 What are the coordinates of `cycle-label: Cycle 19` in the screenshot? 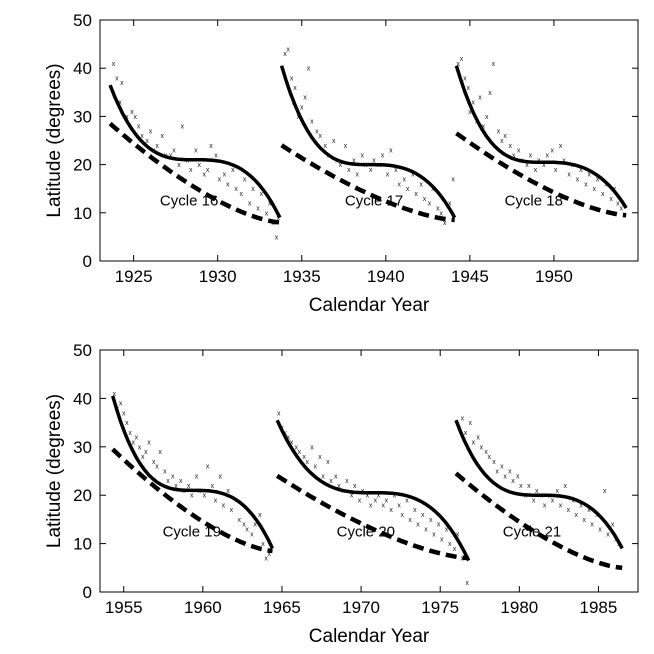 It's located at (192, 531).